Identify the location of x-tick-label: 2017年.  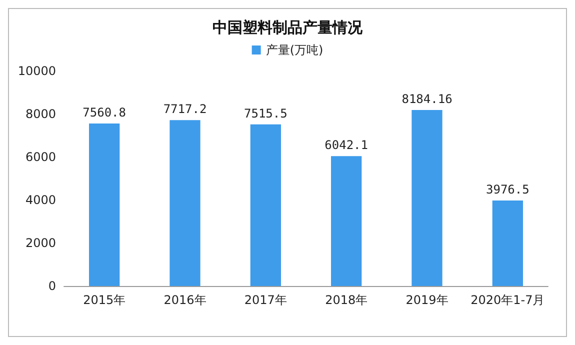
(265, 300).